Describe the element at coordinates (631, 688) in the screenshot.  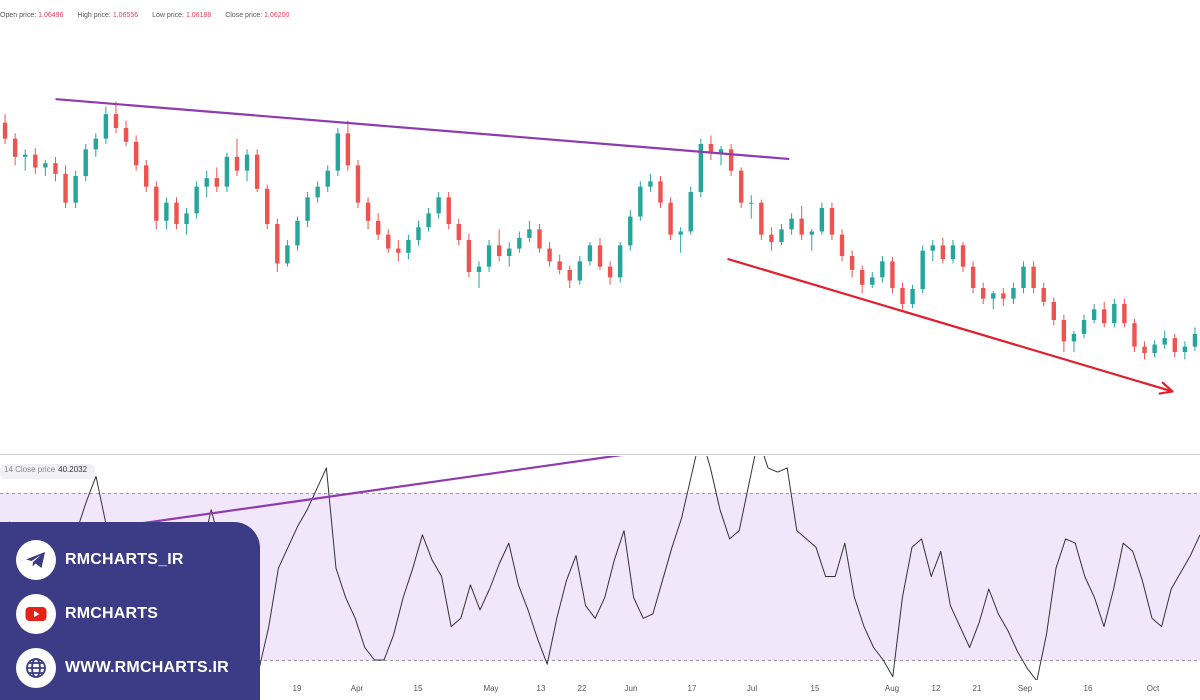
I see `x-tick-label: Jun` at that location.